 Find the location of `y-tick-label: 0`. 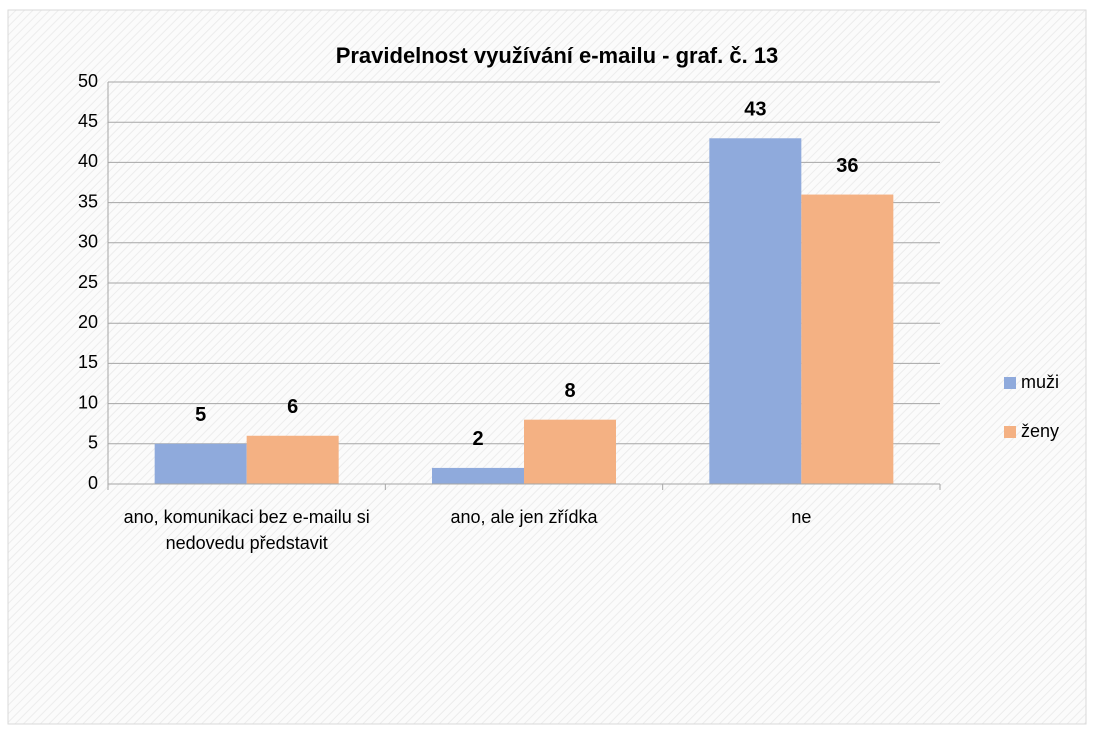

y-tick-label: 0 is located at coordinates (93, 483).